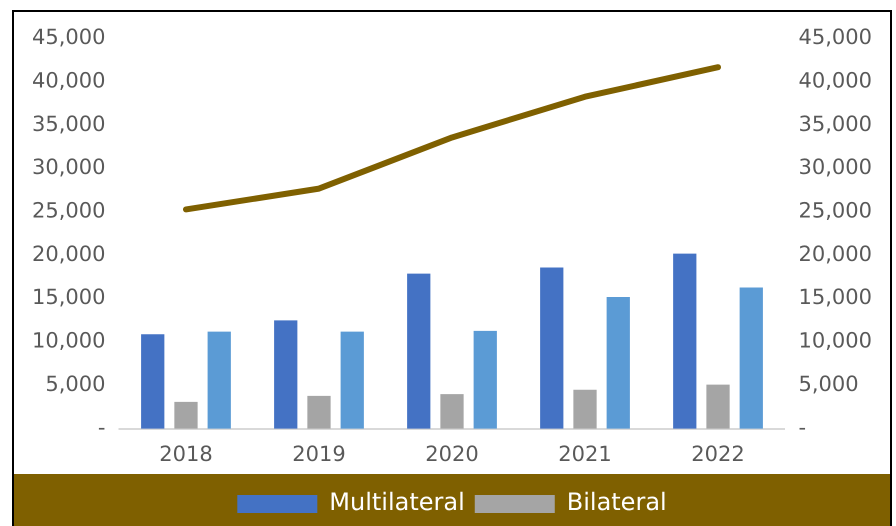  I want to click on y2-tick-label: 20,000, so click(835, 254).